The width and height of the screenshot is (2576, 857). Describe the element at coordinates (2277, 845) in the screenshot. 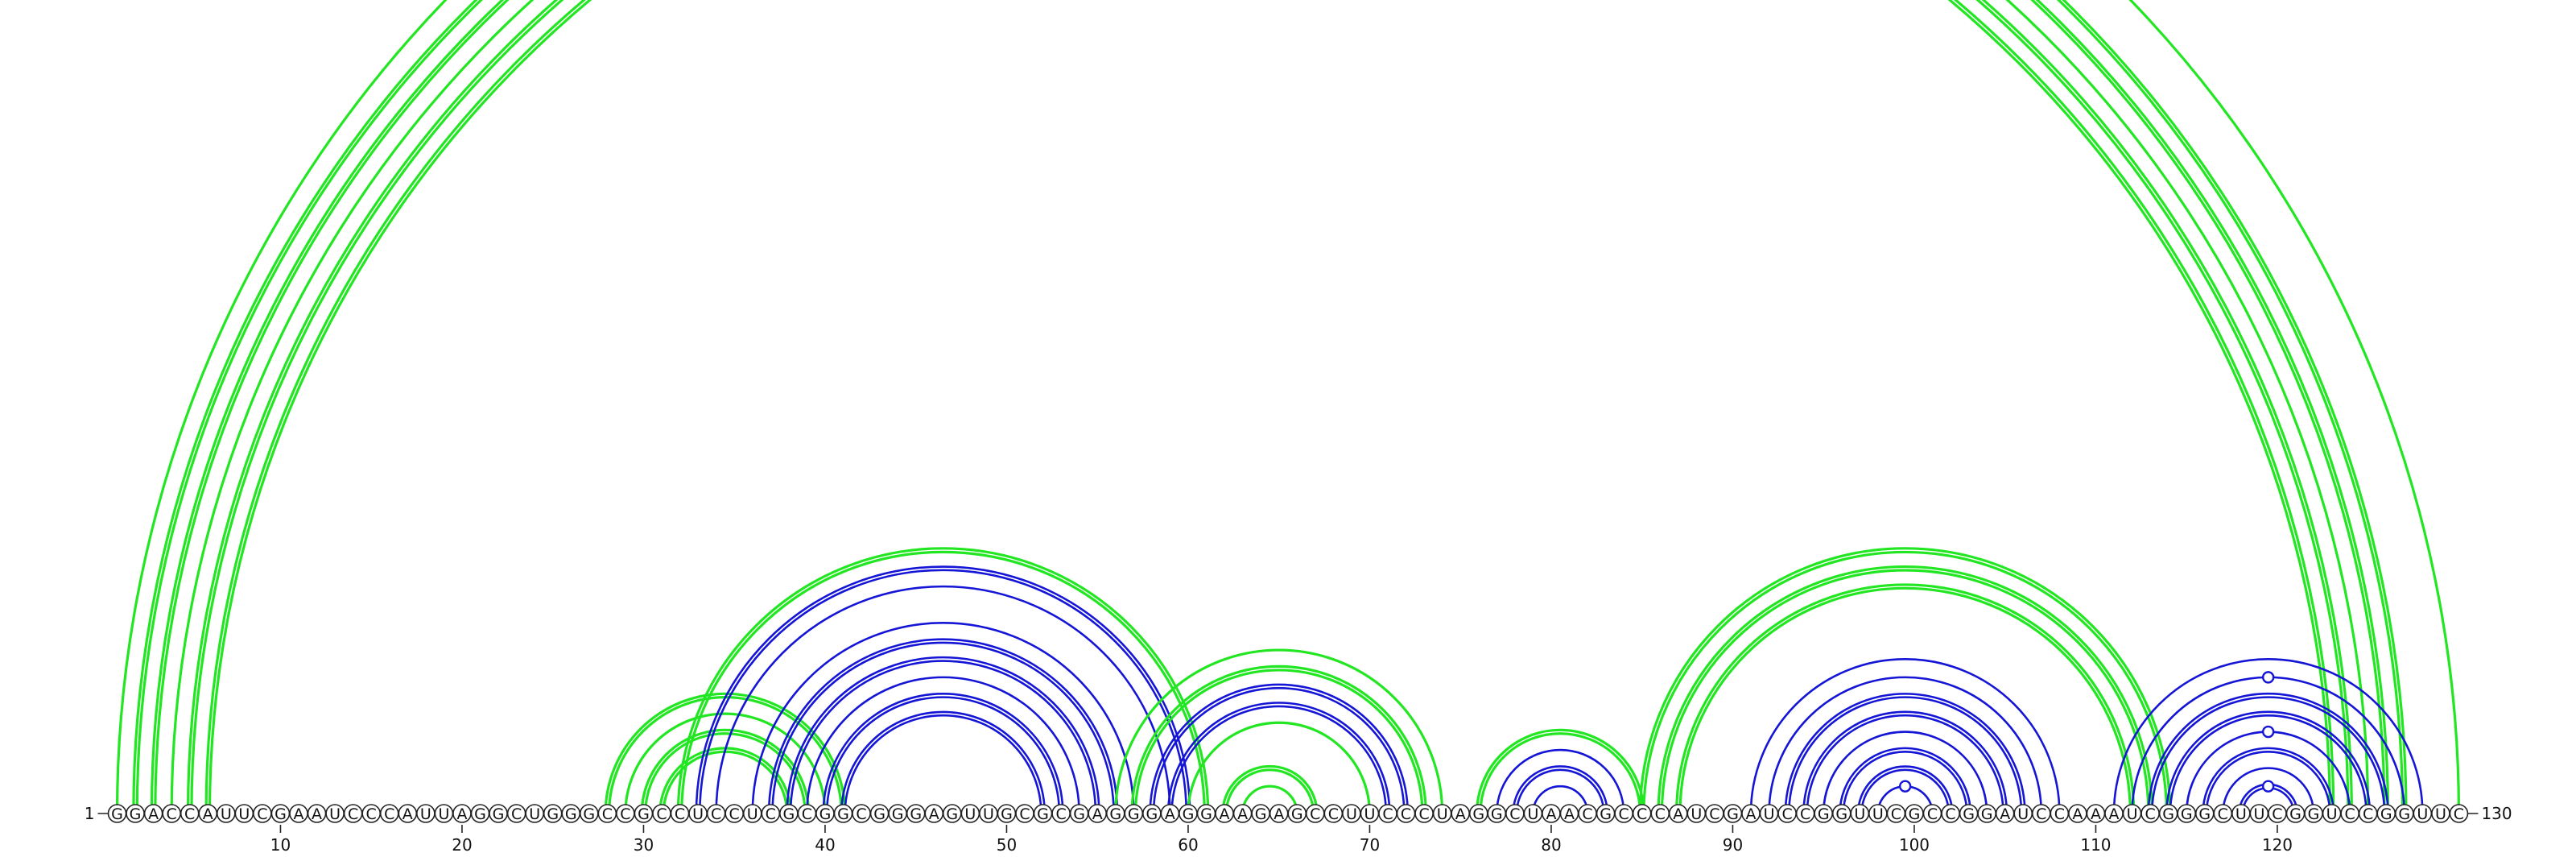

I see `tick-label: 120` at that location.